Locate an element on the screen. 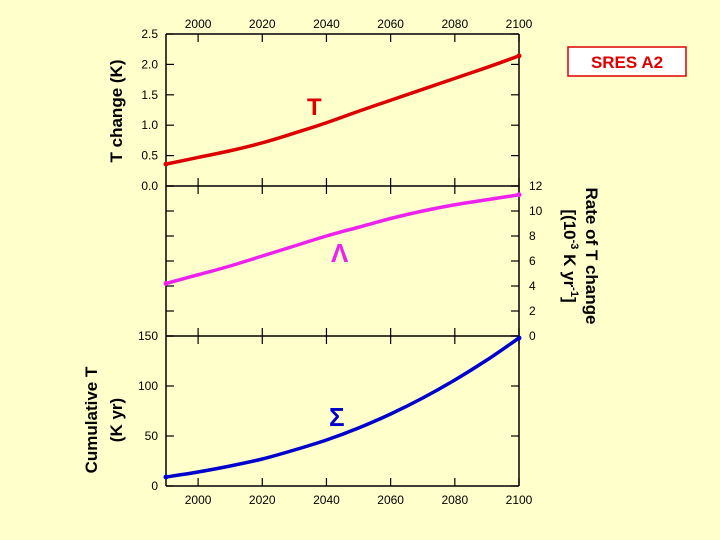 The height and width of the screenshot is (540, 720). x-tick-label-bottom: 2060 is located at coordinates (390, 500).